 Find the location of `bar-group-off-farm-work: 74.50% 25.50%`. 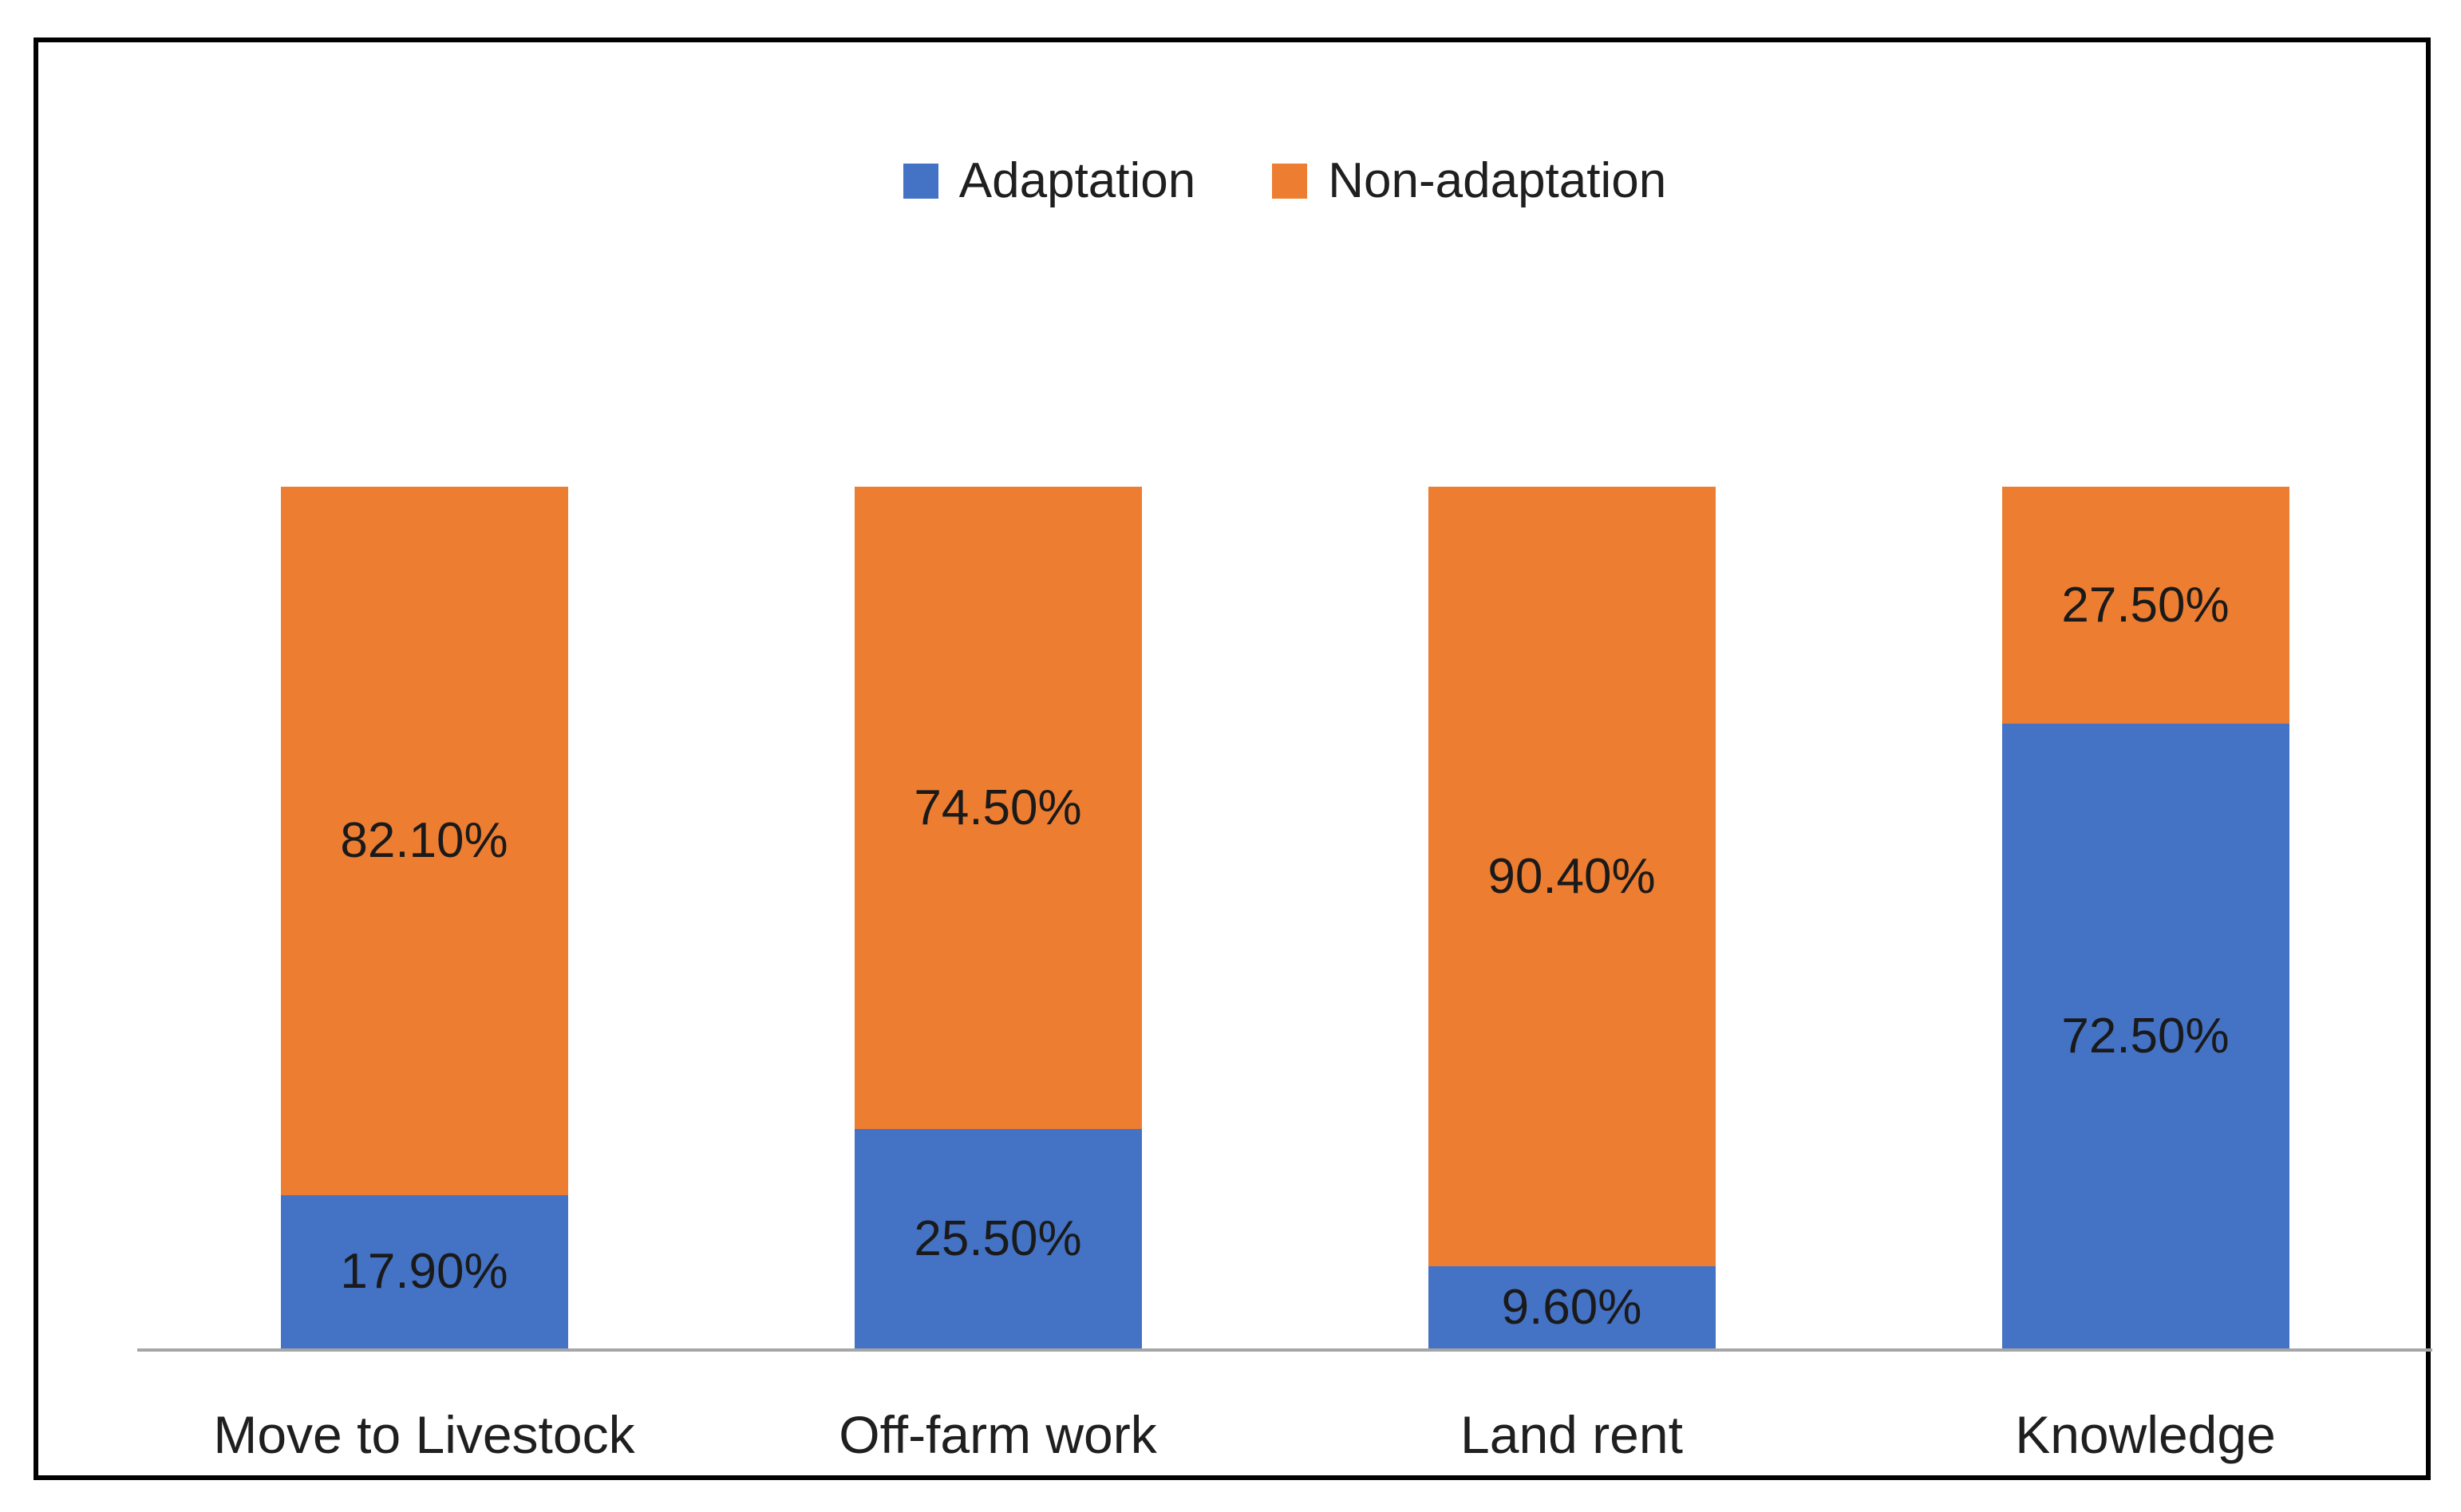

bar-group-off-farm-work: 74.50% 25.50% is located at coordinates (998, 918).